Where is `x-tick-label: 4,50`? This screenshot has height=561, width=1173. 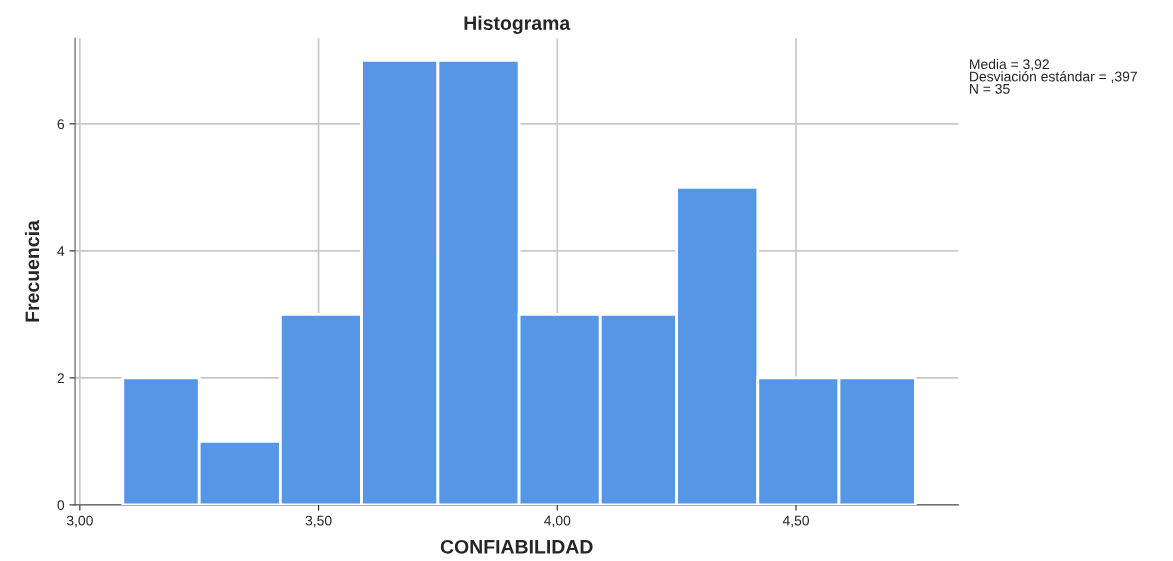 x-tick-label: 4,50 is located at coordinates (795, 521).